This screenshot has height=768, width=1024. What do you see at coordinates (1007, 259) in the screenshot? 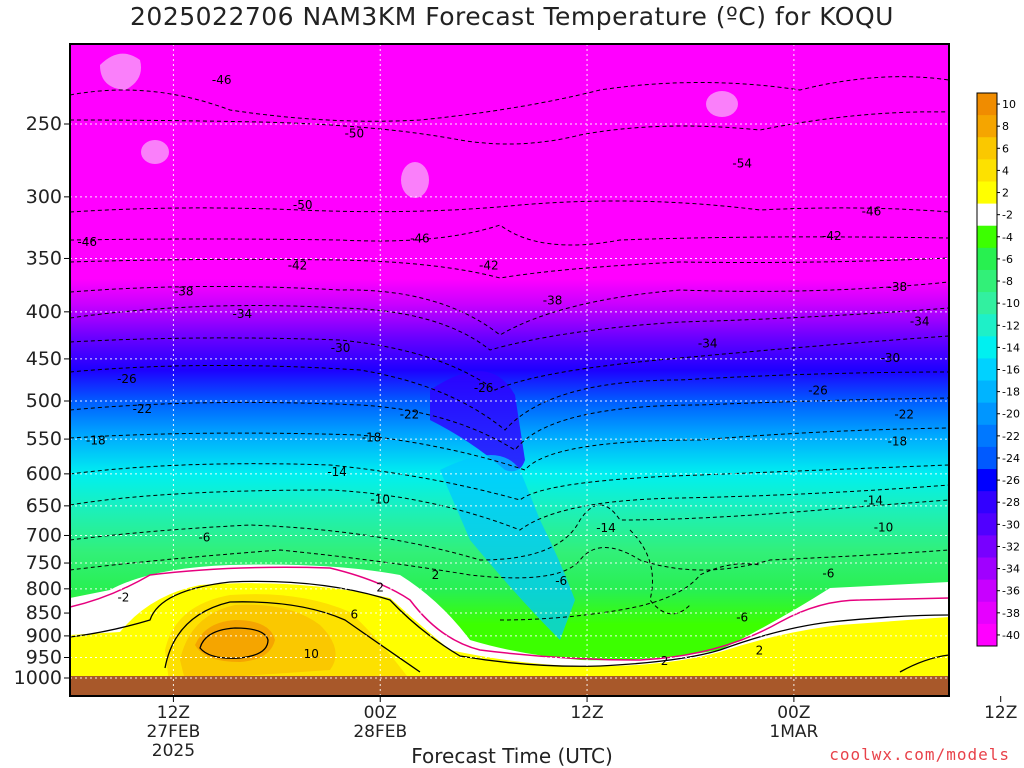
I see `colorbar-label: -6` at bounding box center [1007, 259].